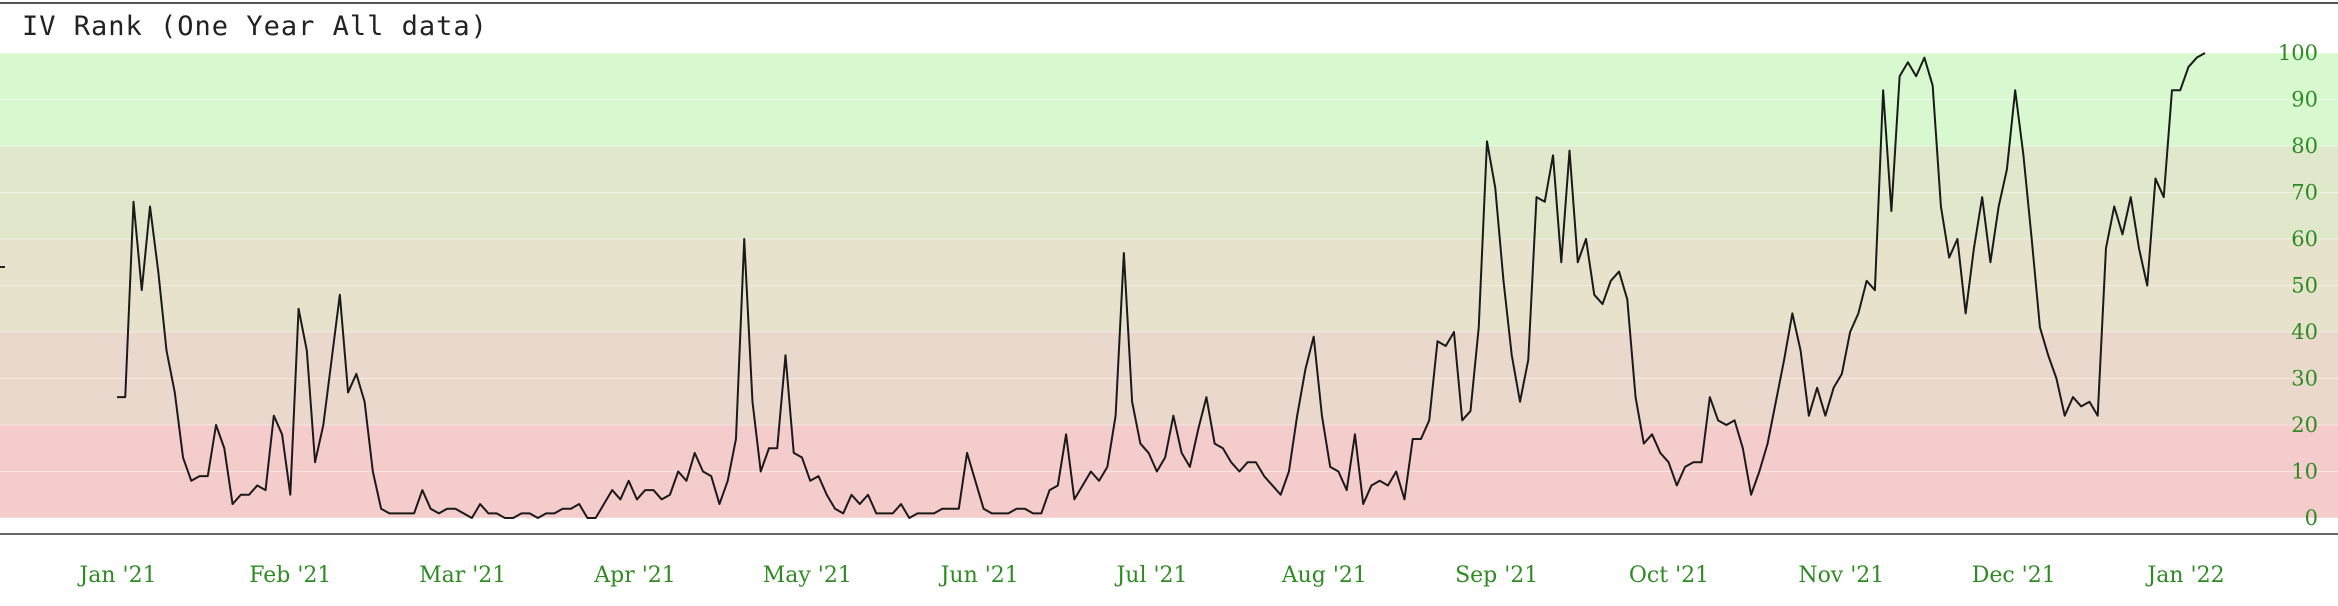  I want to click on x-tick-label: Jan '22, so click(2184, 575).